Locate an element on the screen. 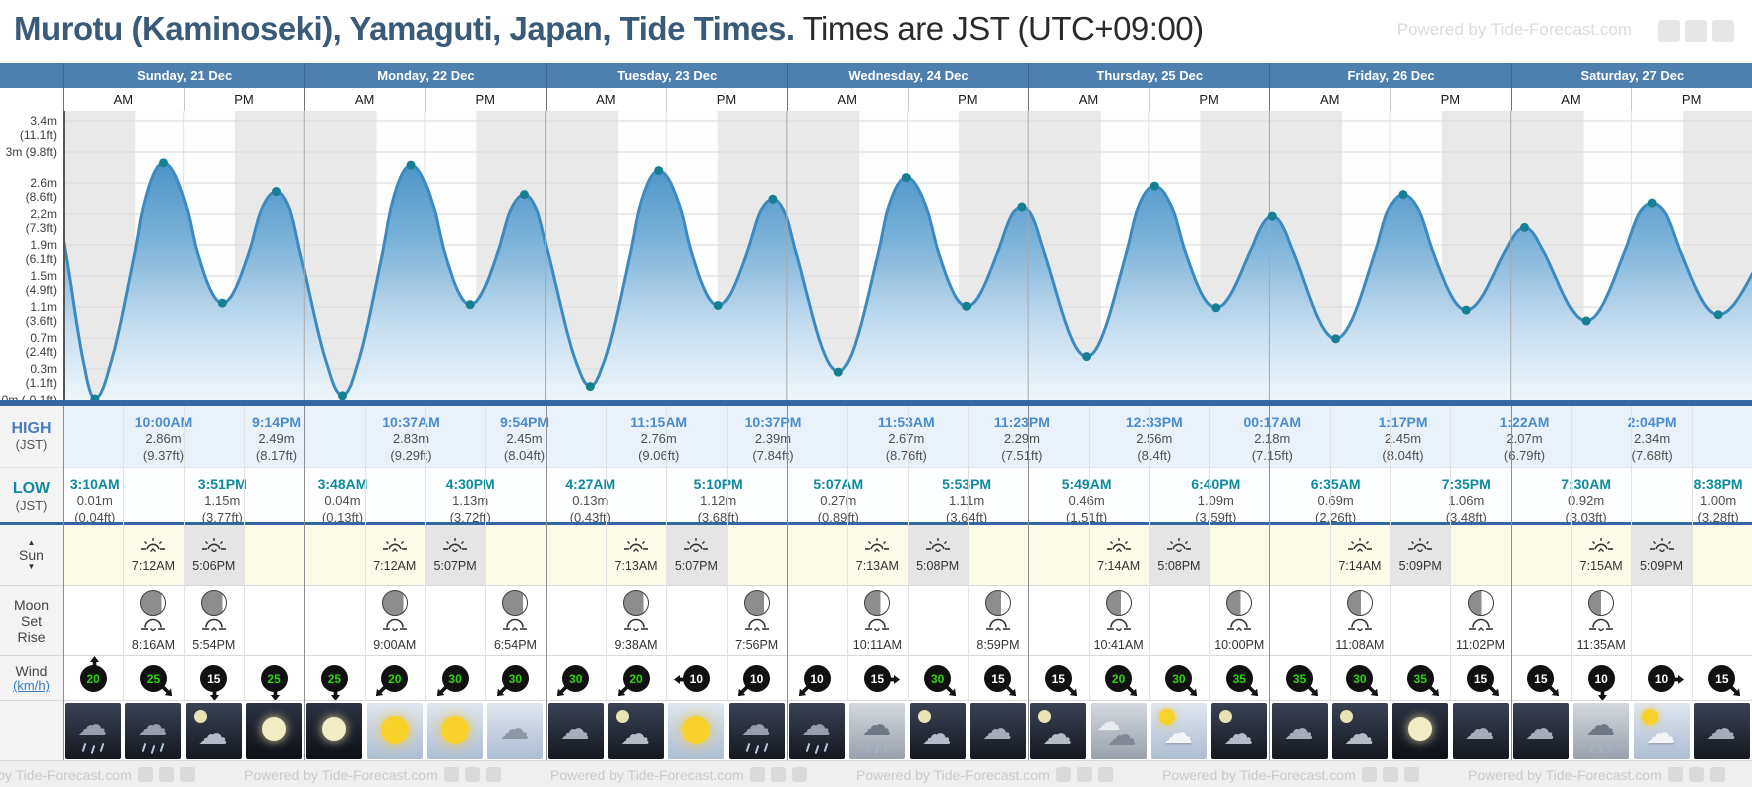 This screenshot has width=1752, height=787. weather-tile-rain-day: ☁ is located at coordinates (877, 731).